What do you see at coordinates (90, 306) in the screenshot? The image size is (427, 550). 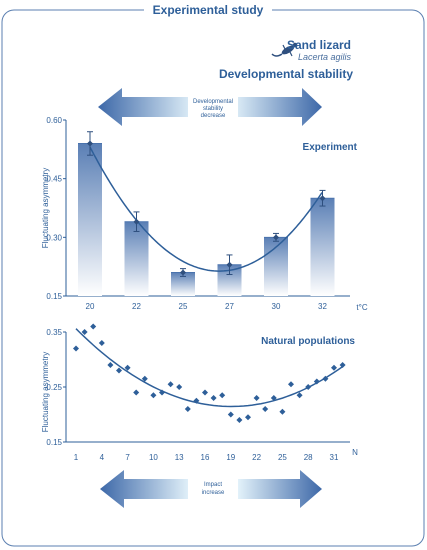 I see `chart1-xtick-label: 20` at bounding box center [90, 306].